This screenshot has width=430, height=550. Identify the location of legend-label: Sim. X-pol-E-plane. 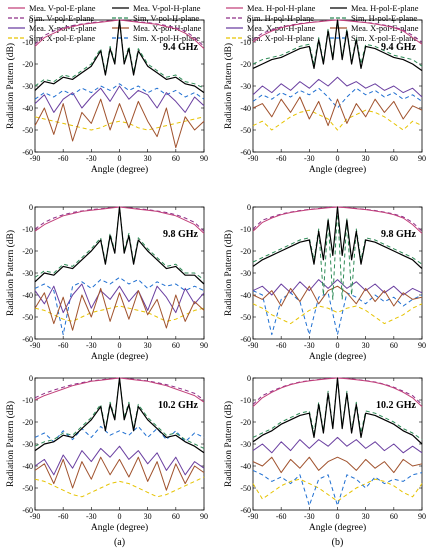
(62, 38).